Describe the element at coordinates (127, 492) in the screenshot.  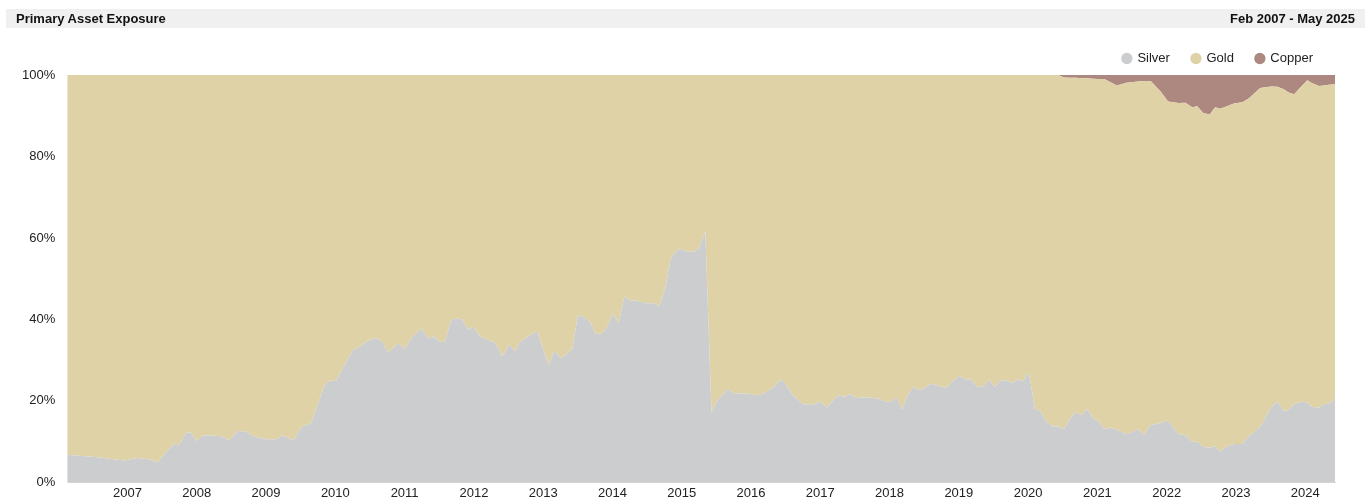
I see `x-tick-label: 2007` at that location.